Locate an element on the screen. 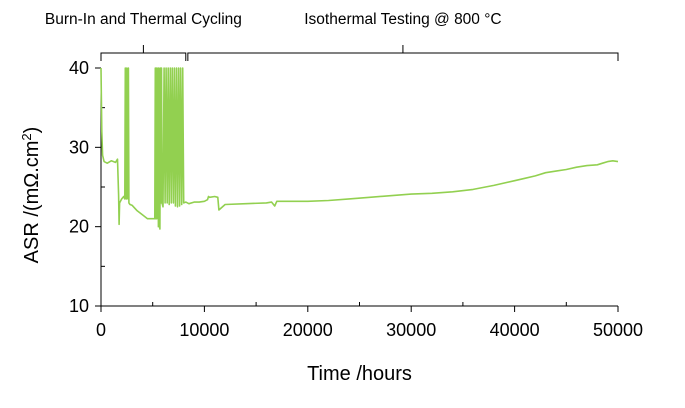  y-axis-title-main: ASR /(mΩ.cm is located at coordinates (32, 202).